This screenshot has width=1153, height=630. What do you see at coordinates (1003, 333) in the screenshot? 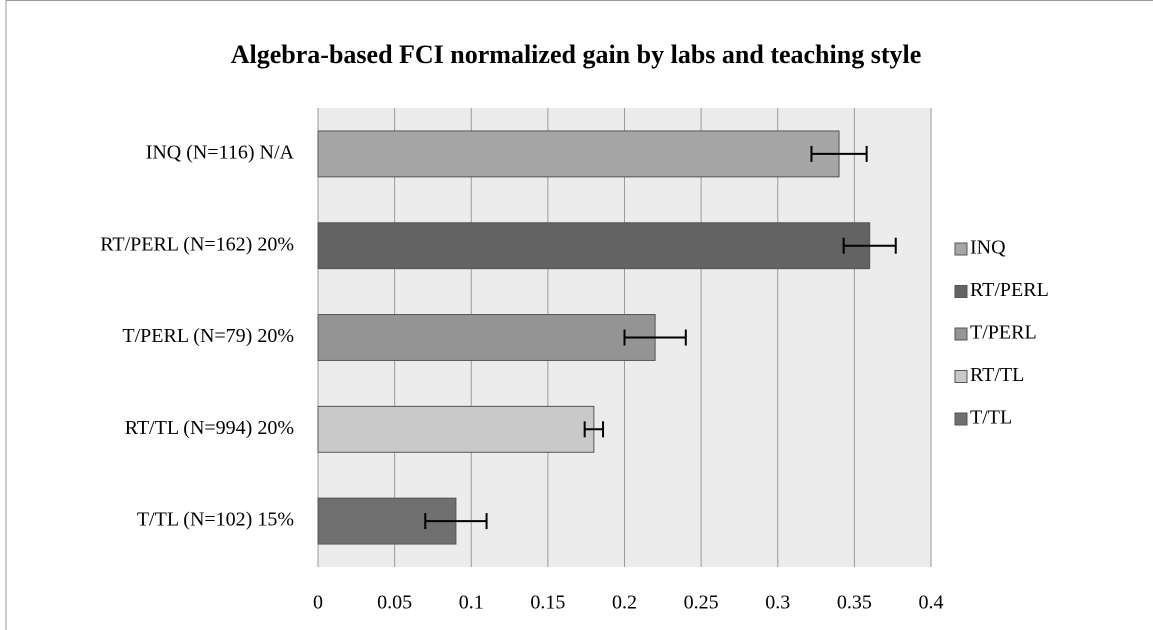
I see `legend-label: T/PERL` at bounding box center [1003, 333].